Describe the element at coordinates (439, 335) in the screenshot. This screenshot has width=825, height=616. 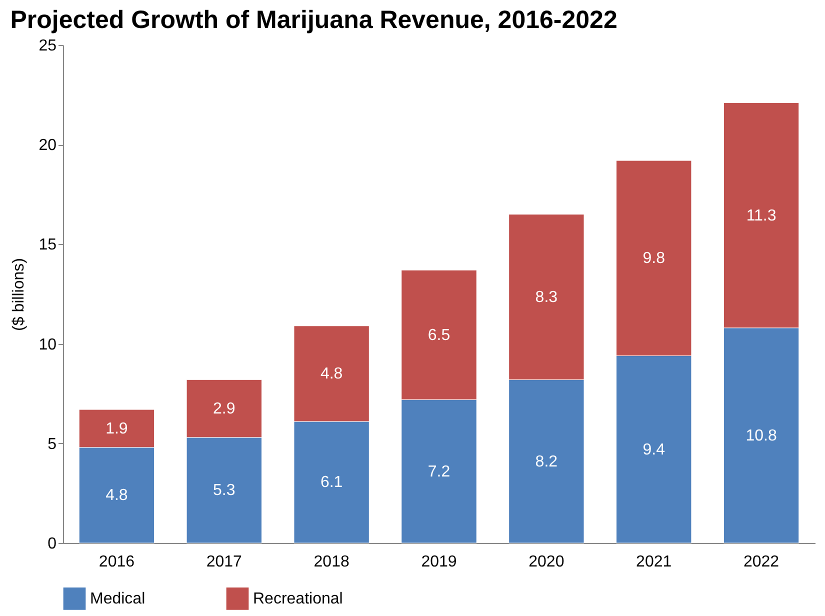
I see `data-label: 6.5` at that location.